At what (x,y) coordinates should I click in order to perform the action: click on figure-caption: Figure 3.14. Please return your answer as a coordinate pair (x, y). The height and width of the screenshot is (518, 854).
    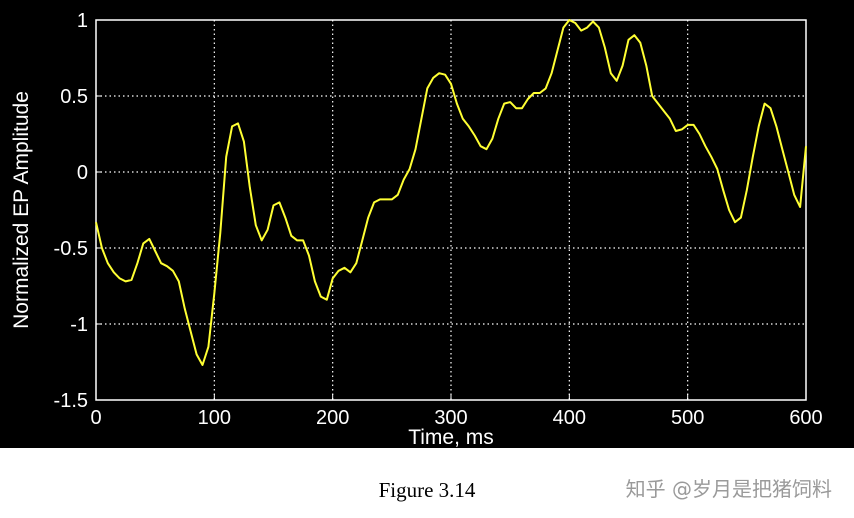
    Looking at the image, I should click on (427, 490).